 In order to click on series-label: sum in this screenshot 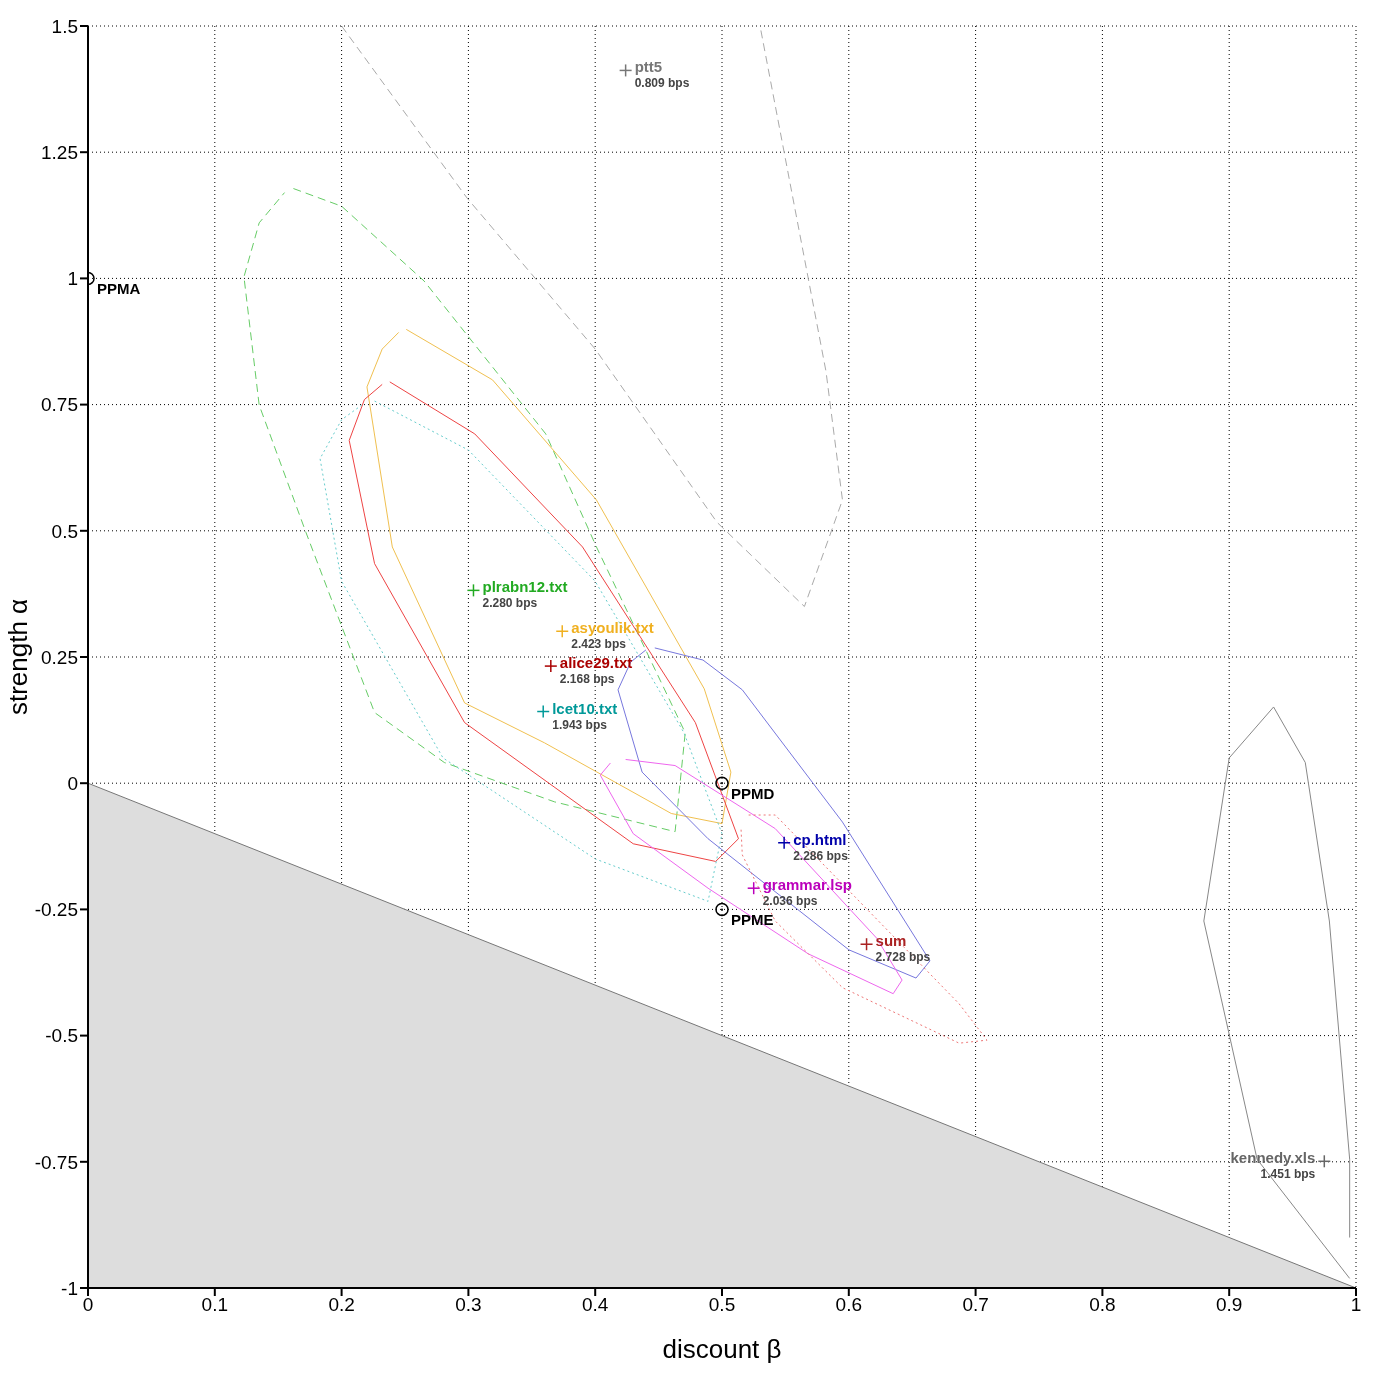, I will do `click(891, 941)`.